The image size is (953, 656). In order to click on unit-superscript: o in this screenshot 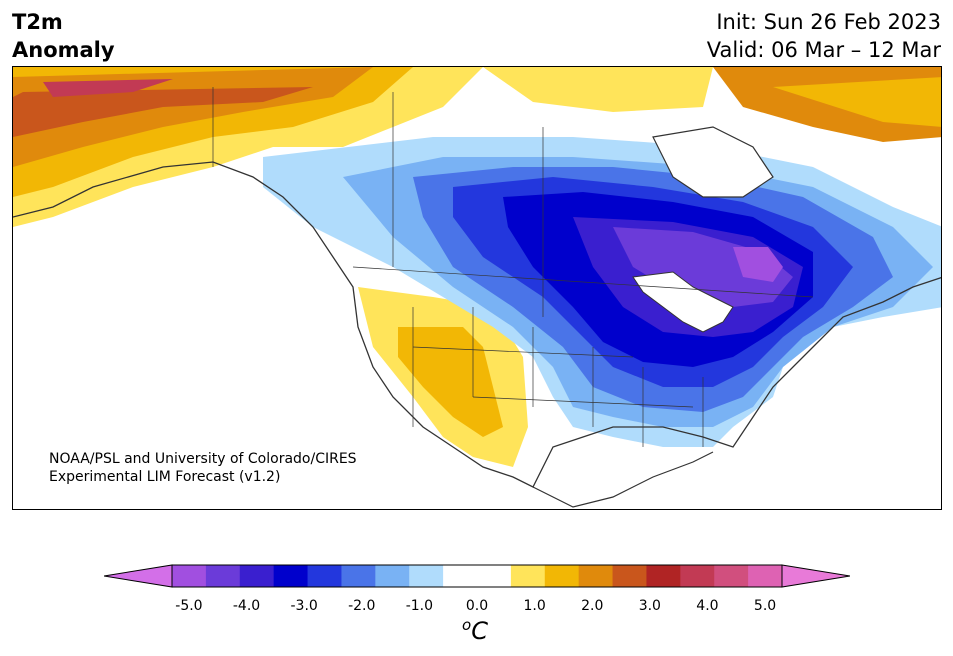, I will do `click(467, 625)`.